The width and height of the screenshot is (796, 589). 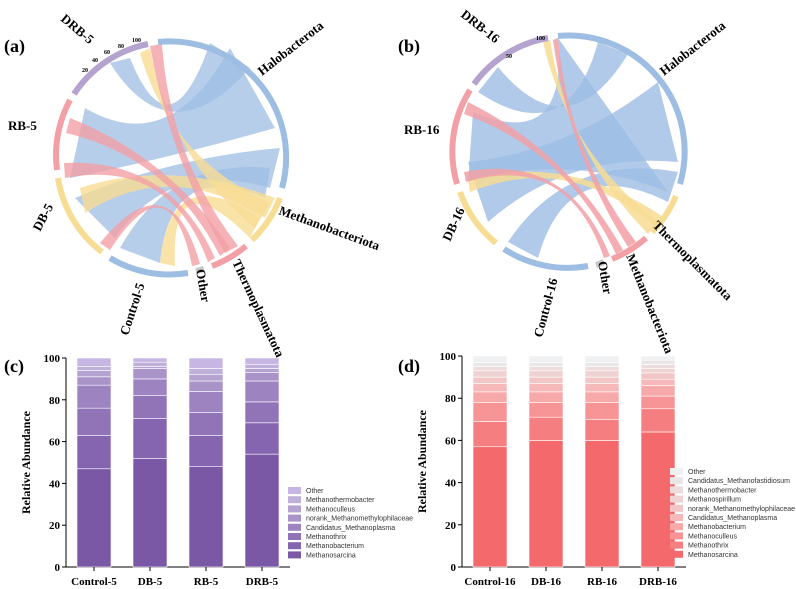 What do you see at coordinates (422, 461) in the screenshot?
I see `y-axis-label: Relative Abundance` at bounding box center [422, 461].